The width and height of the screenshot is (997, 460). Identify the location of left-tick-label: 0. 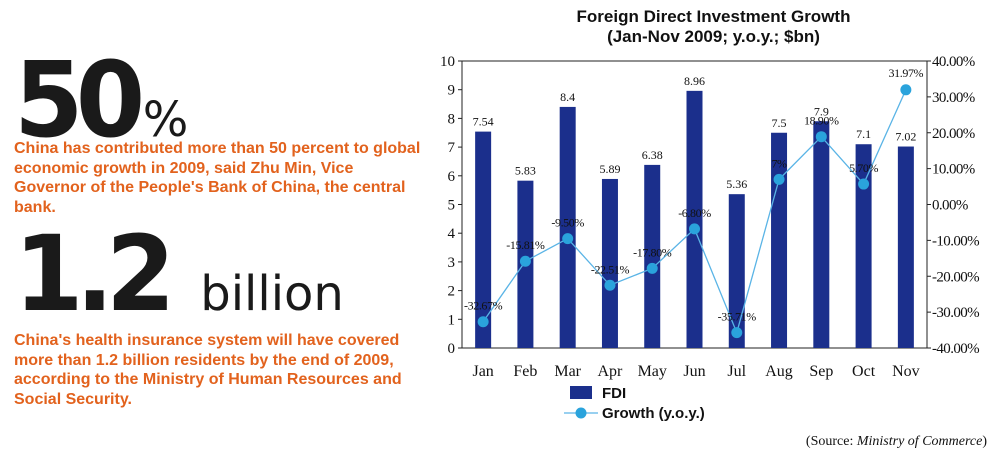
(452, 349).